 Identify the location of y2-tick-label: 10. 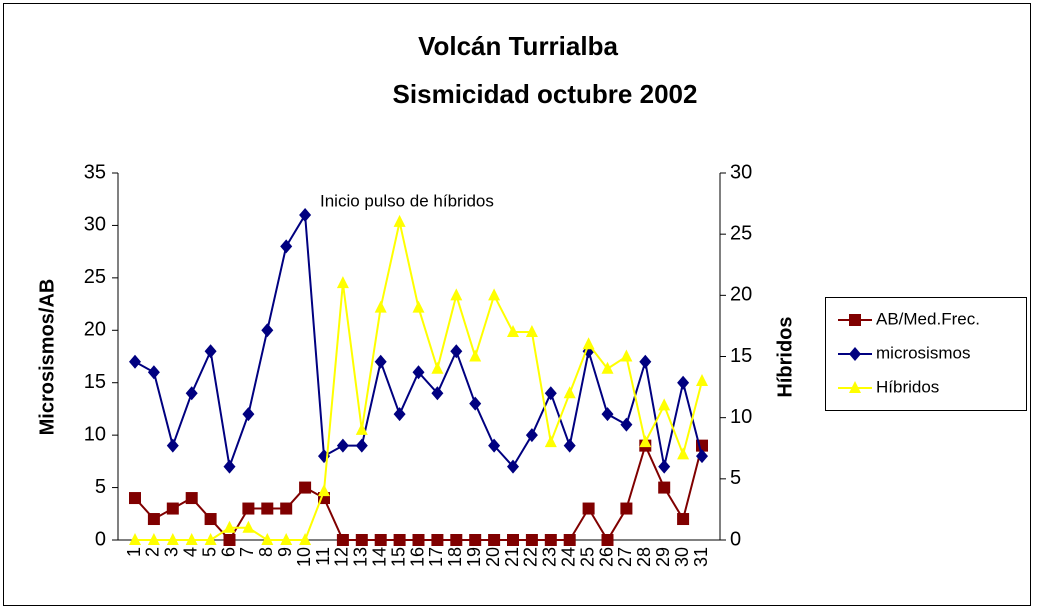
(741, 417).